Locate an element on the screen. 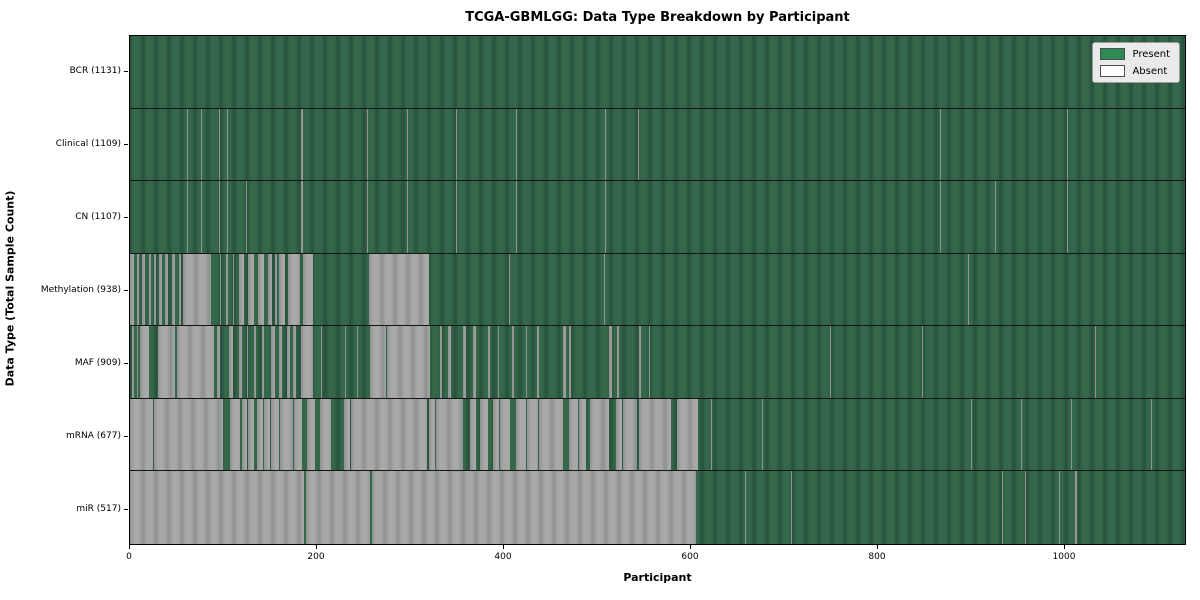 This screenshot has width=1200, height=600. y-tick-label-MAF: MAF (909) is located at coordinates (97, 363).